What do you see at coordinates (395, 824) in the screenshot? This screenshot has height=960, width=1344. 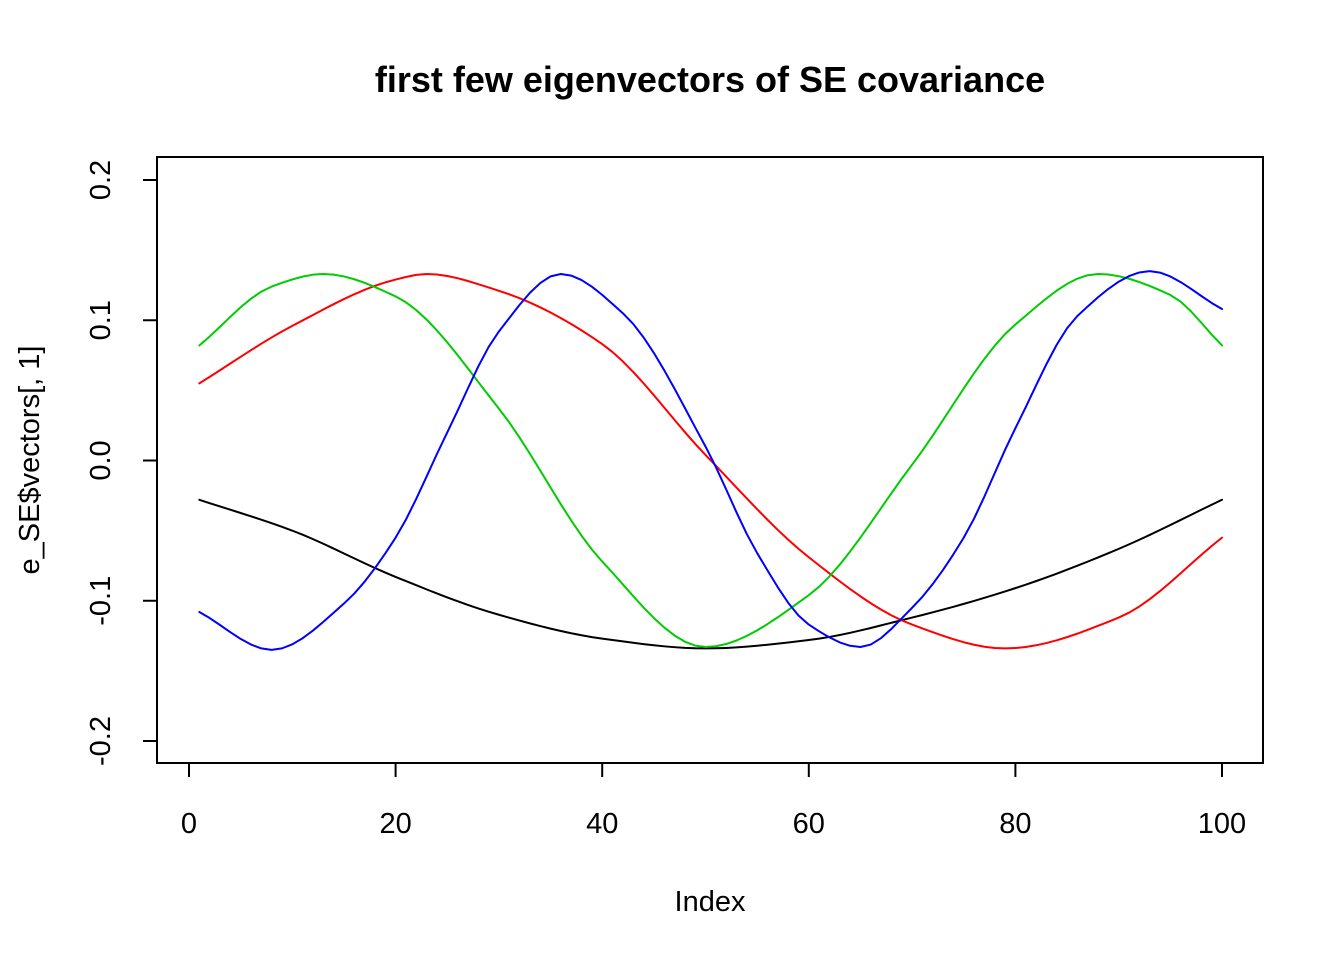 I see `x-tick-label: 20` at bounding box center [395, 824].